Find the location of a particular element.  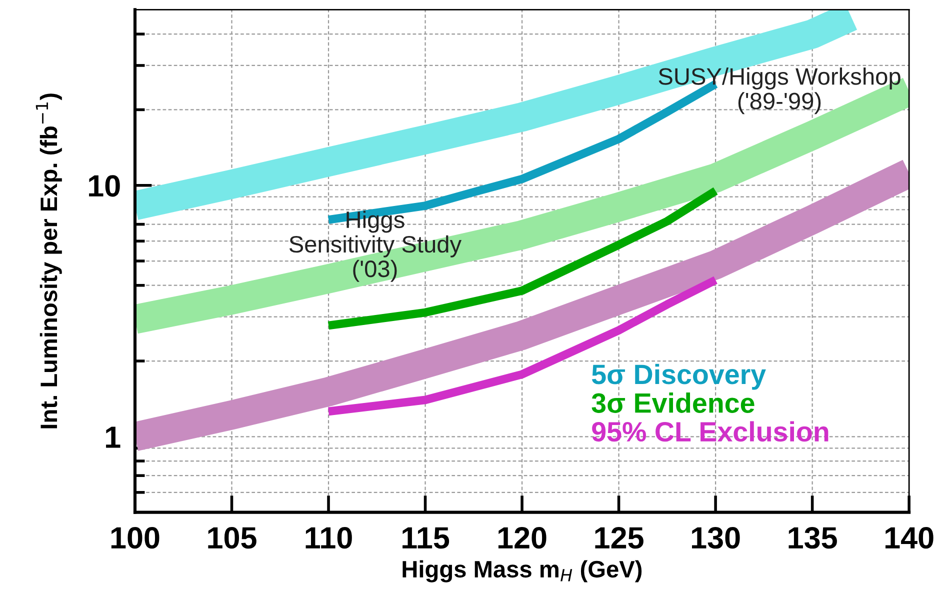

x-tick-label: 125 is located at coordinates (619, 538).